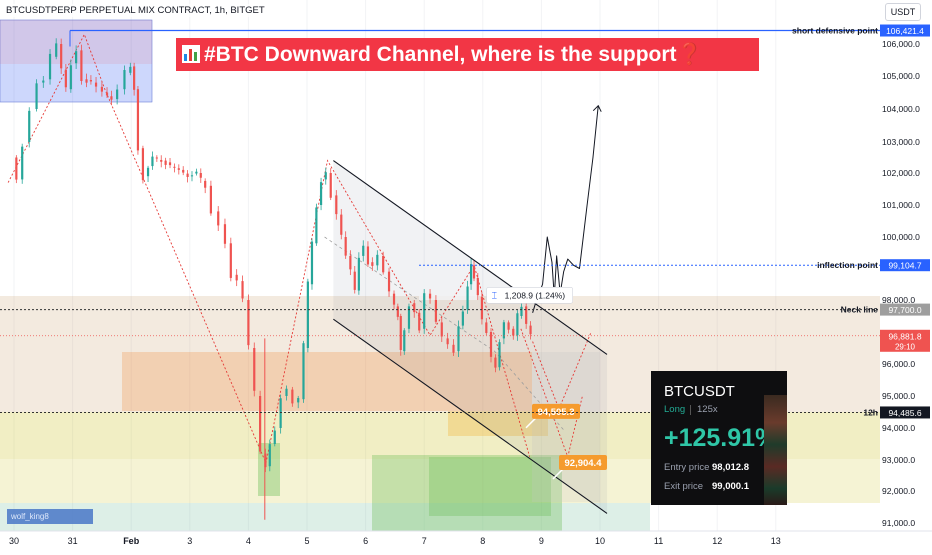  I want to click on x-tick-label: 7, so click(424, 541).